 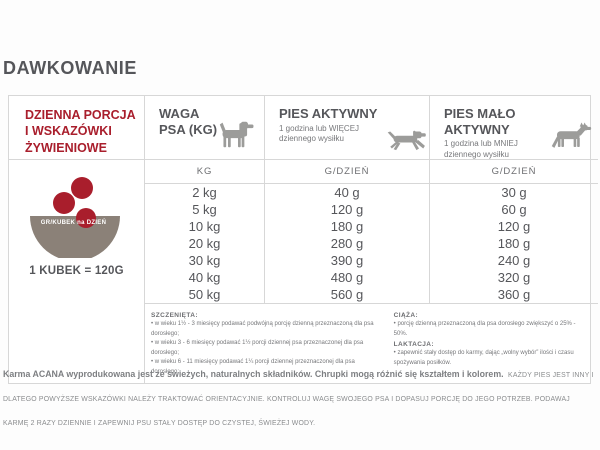 I want to click on puppies-heading: SZCZENIĘTA:, so click(x=174, y=315).